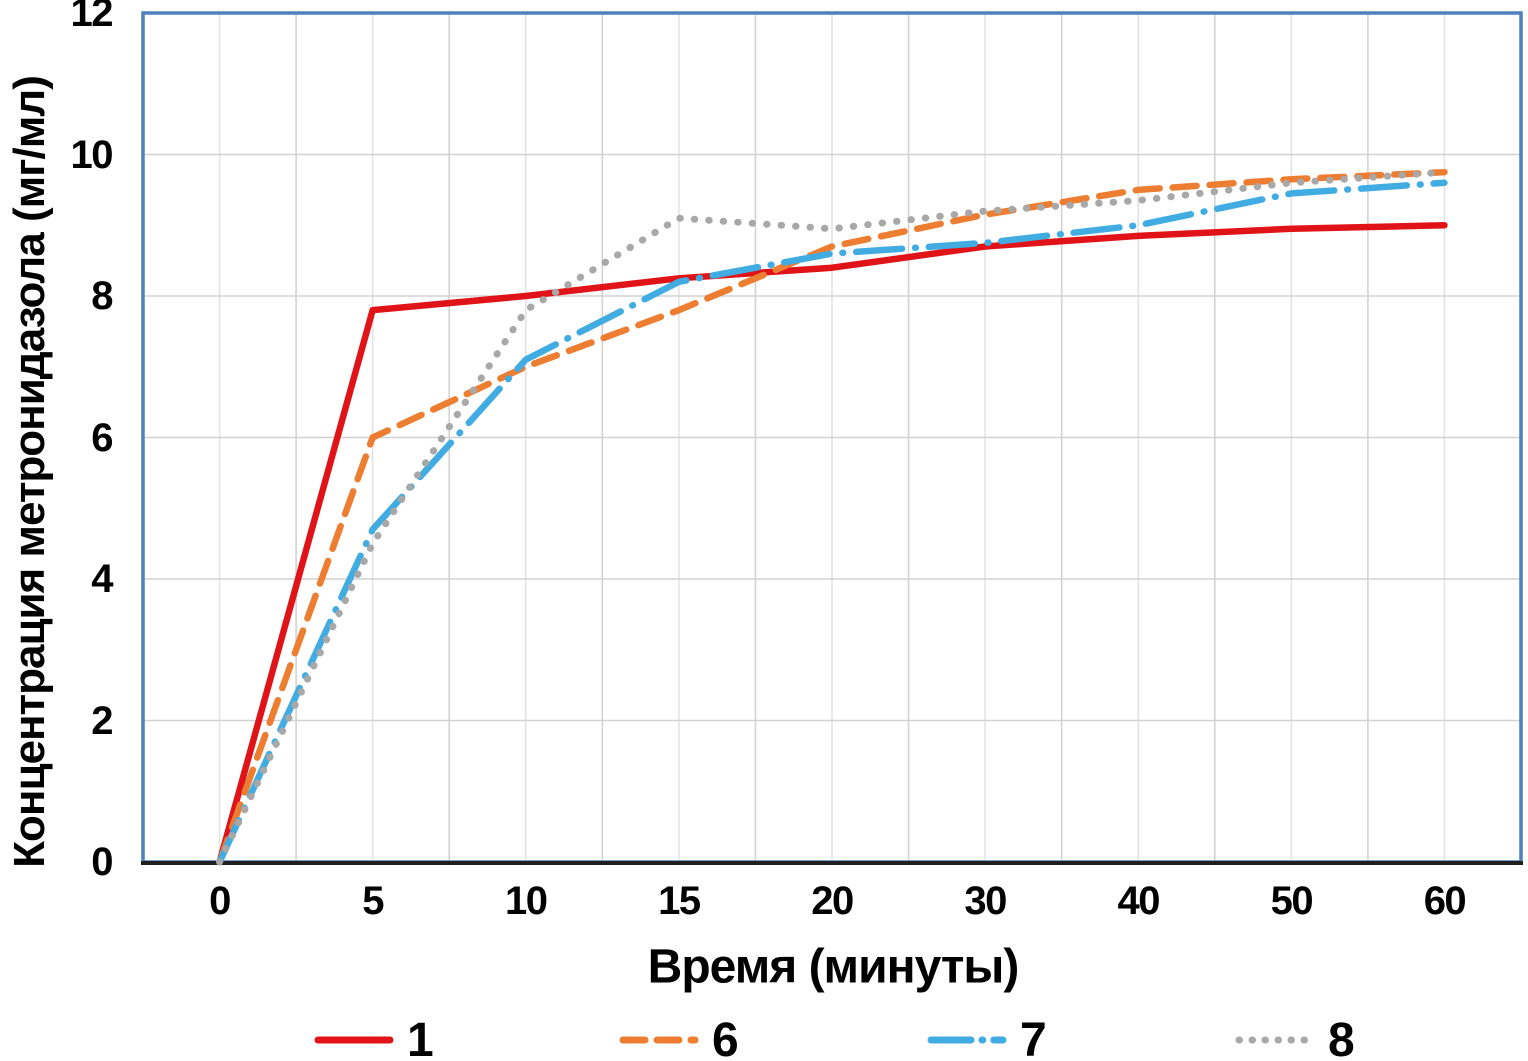 The width and height of the screenshot is (1528, 1061). I want to click on legend-item-8: 8, so click(1295, 1036).